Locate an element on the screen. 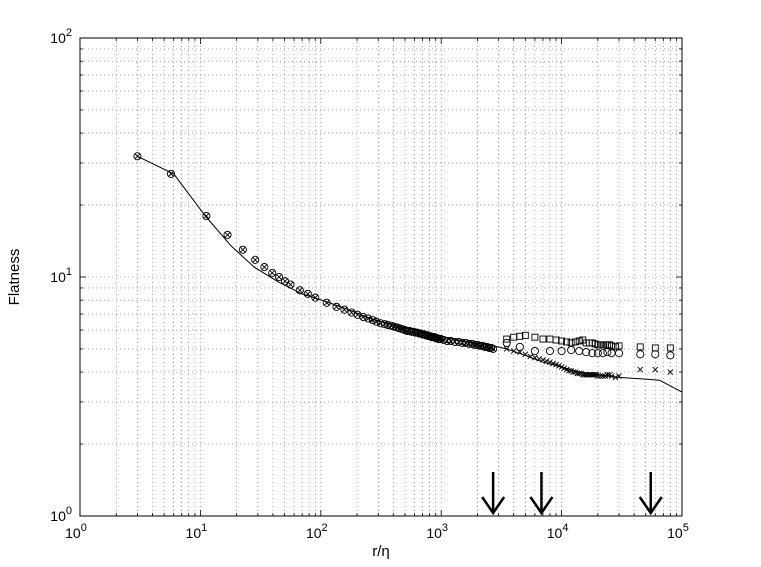  series-square is located at coordinates (588, 341).